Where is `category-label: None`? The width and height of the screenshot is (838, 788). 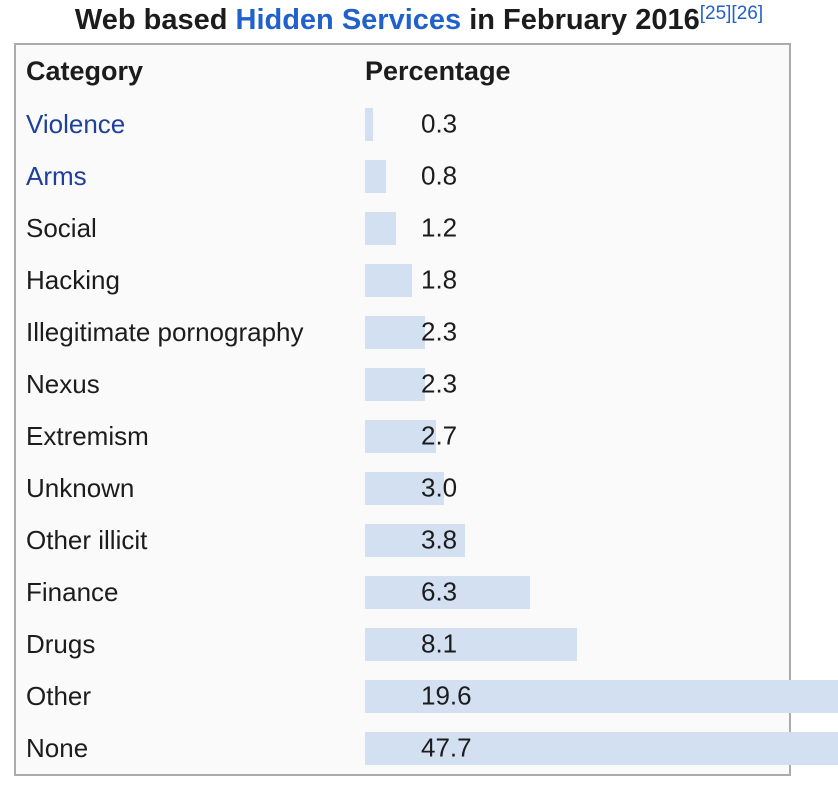 category-label: None is located at coordinates (57, 747).